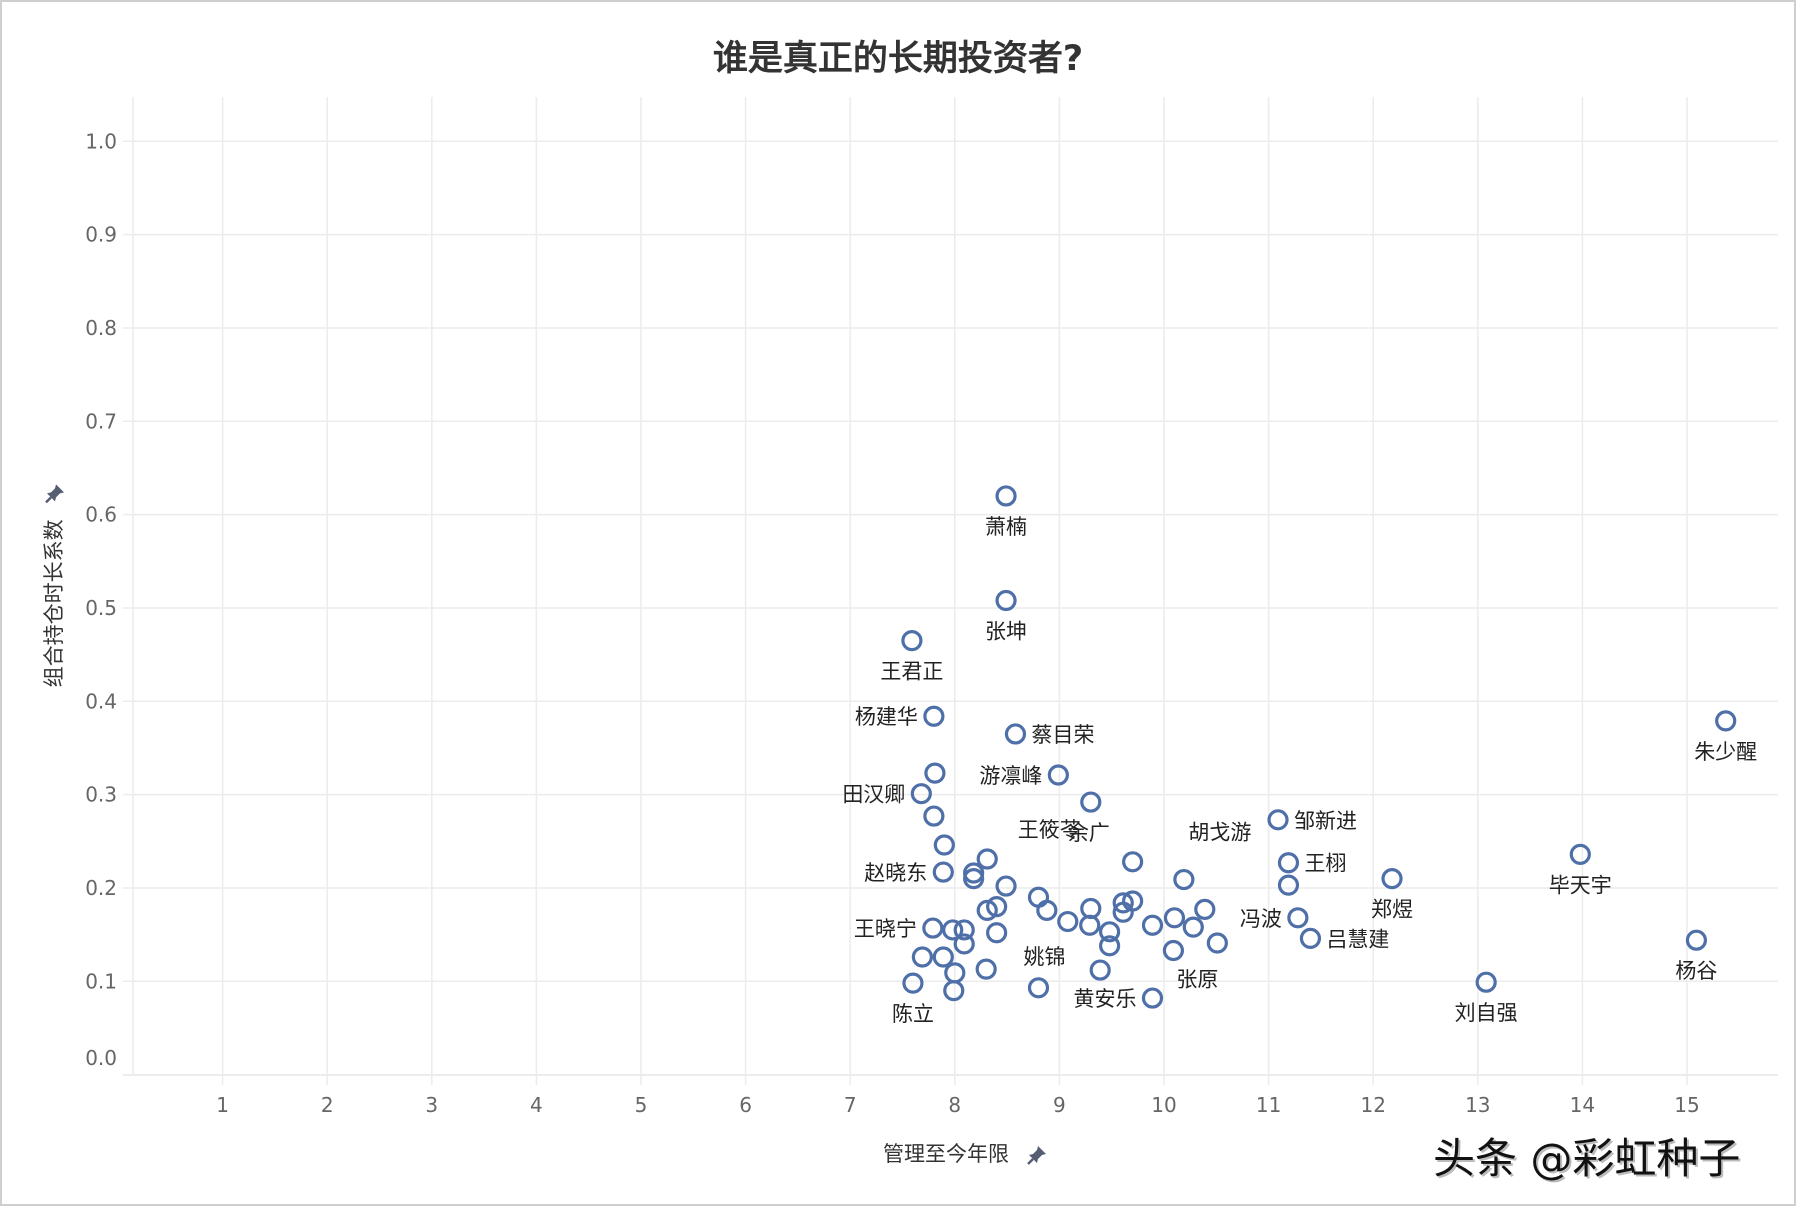  What do you see at coordinates (850, 1105) in the screenshot?
I see `x-tick-label: 7` at bounding box center [850, 1105].